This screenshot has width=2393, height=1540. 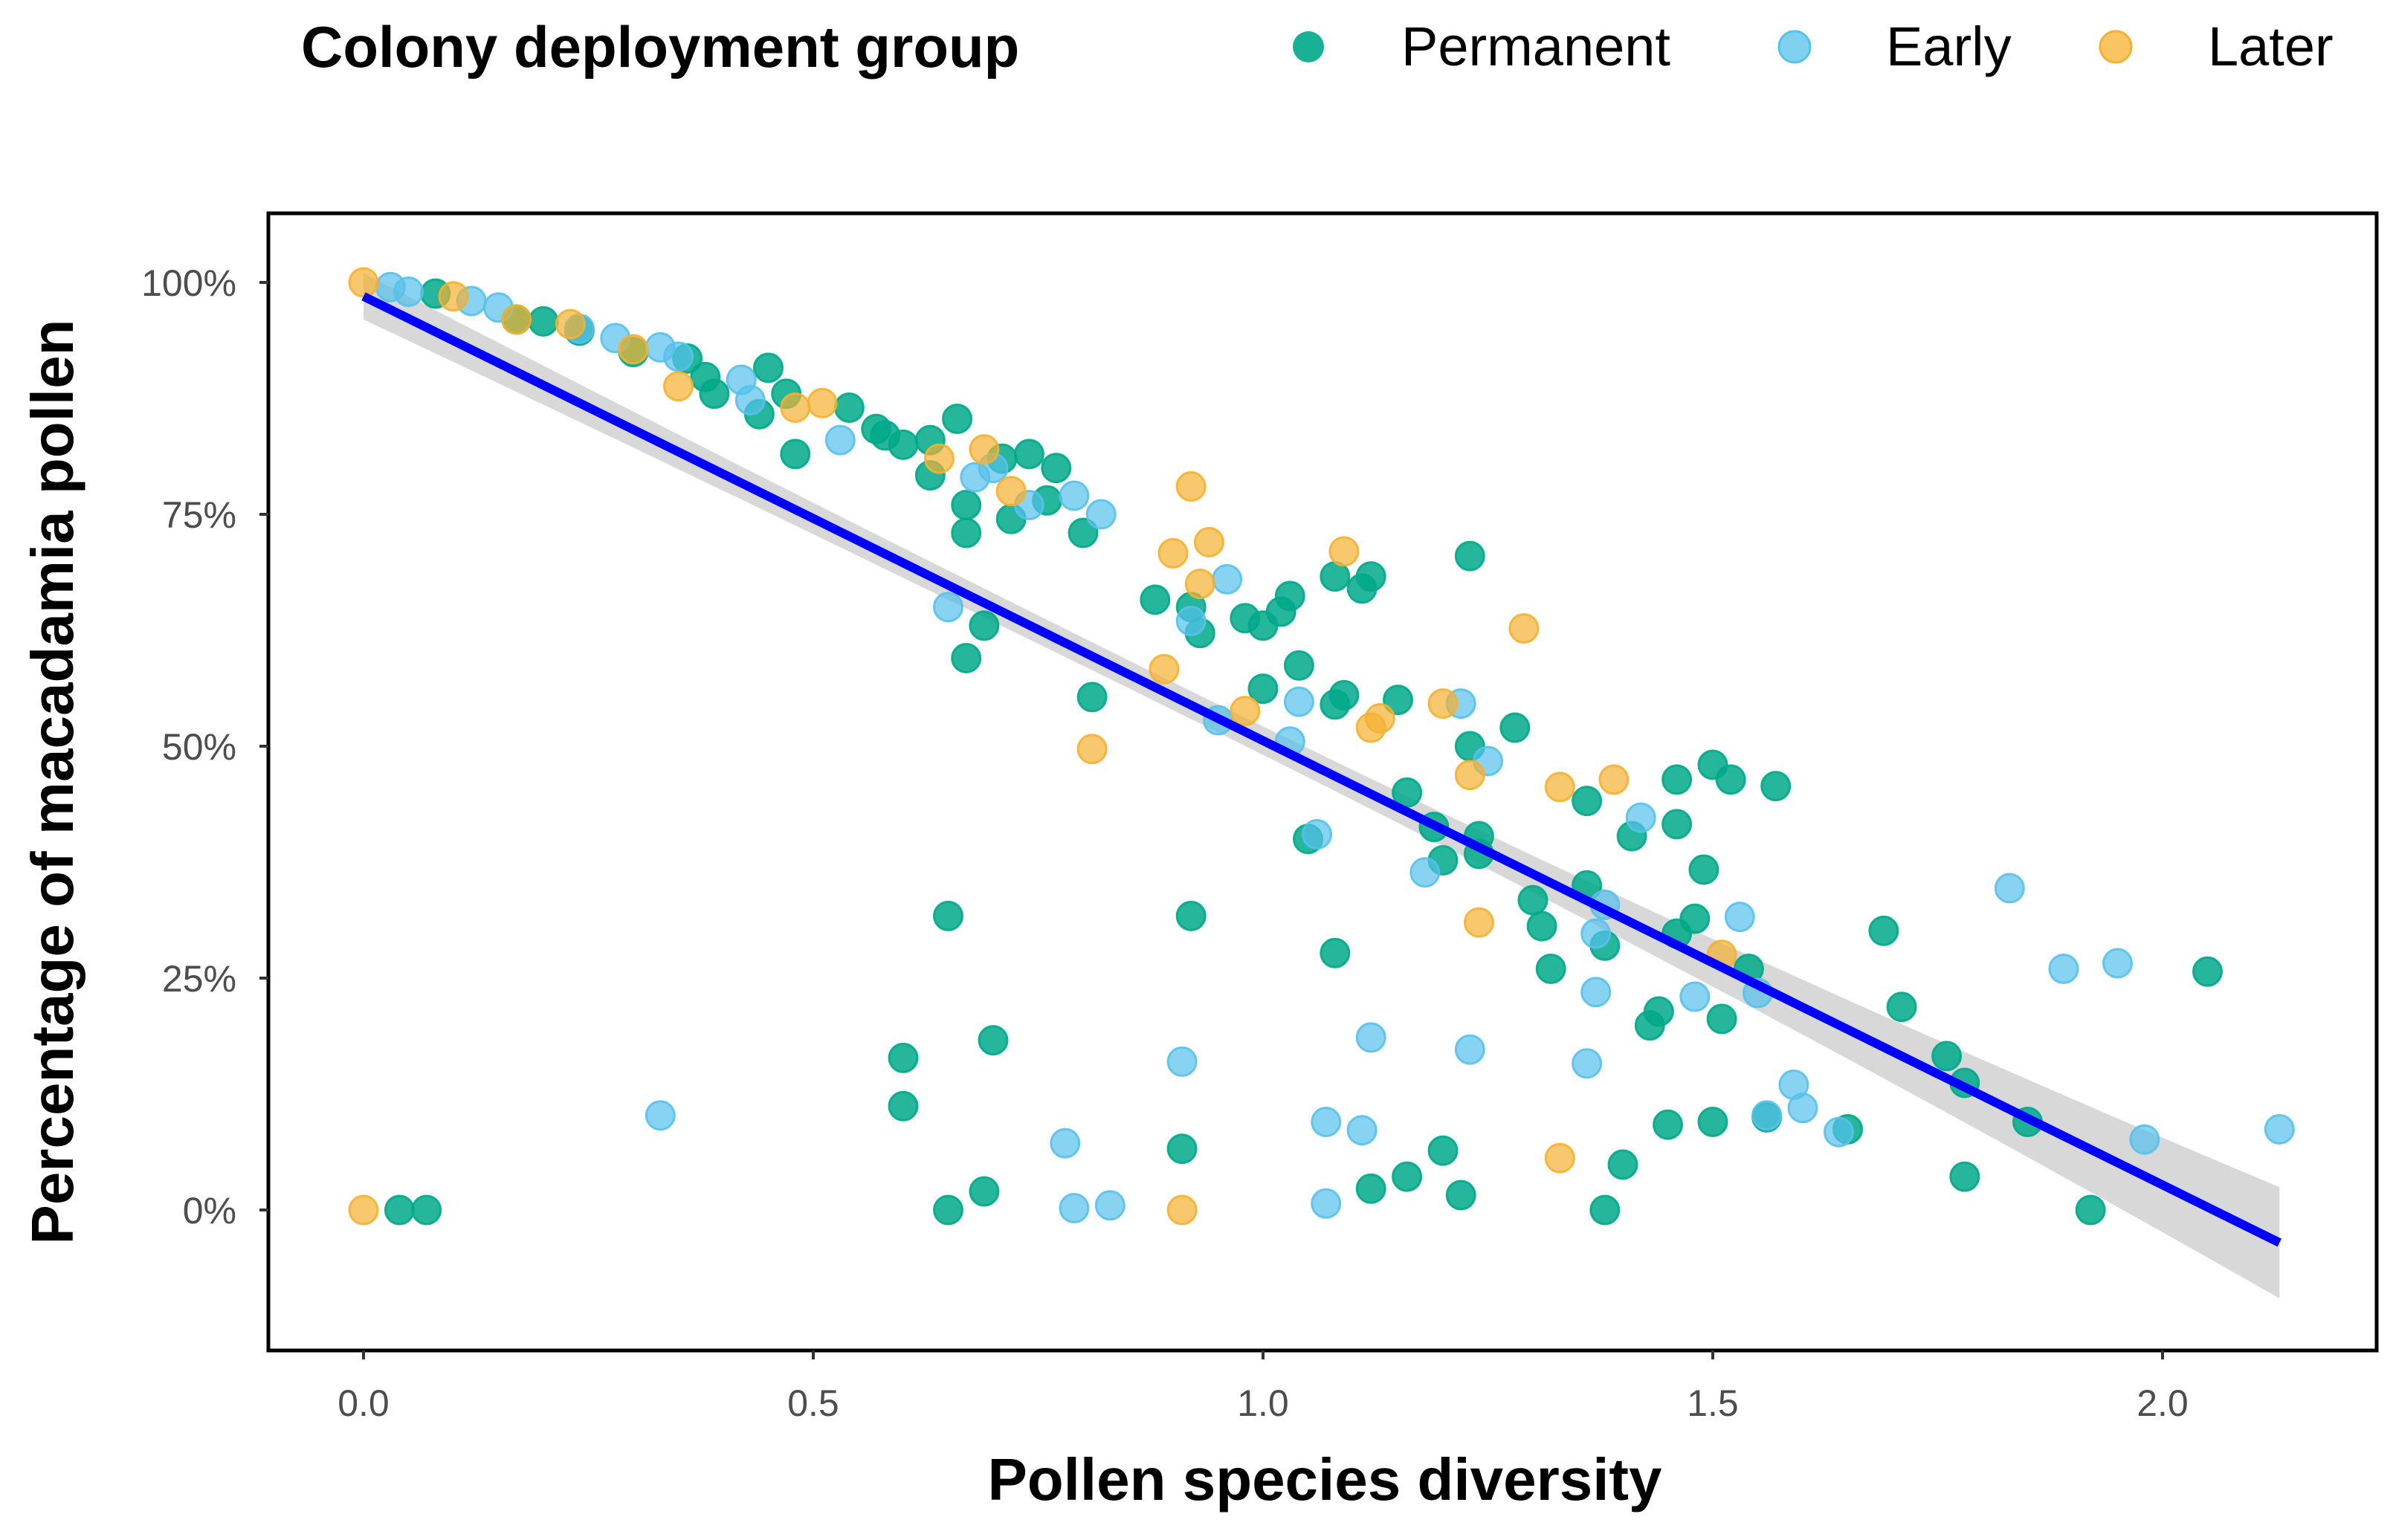 I want to click on legend-title: Colony deployment group, so click(x=660, y=47).